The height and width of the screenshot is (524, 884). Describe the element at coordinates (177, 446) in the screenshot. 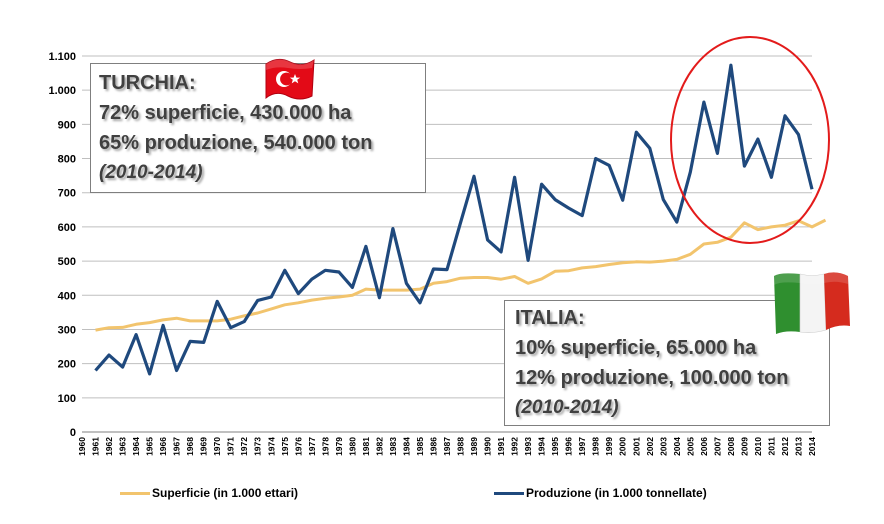

I see `x-tick-label: 1967` at that location.